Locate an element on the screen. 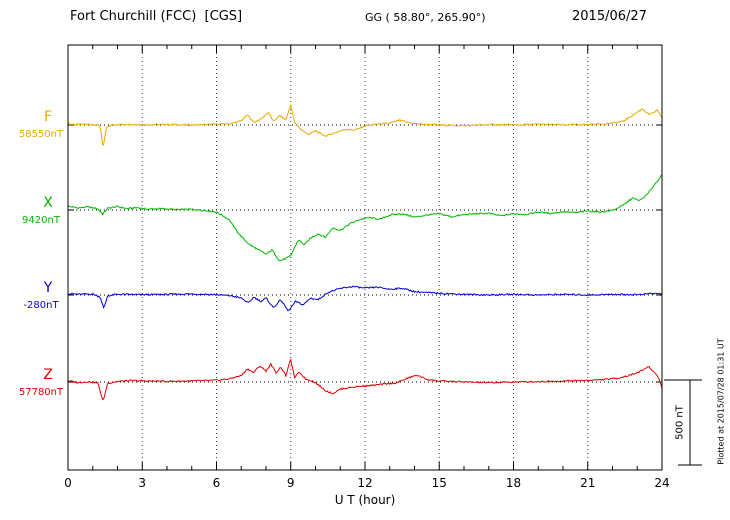  x-tick-label: 24 is located at coordinates (661, 483).